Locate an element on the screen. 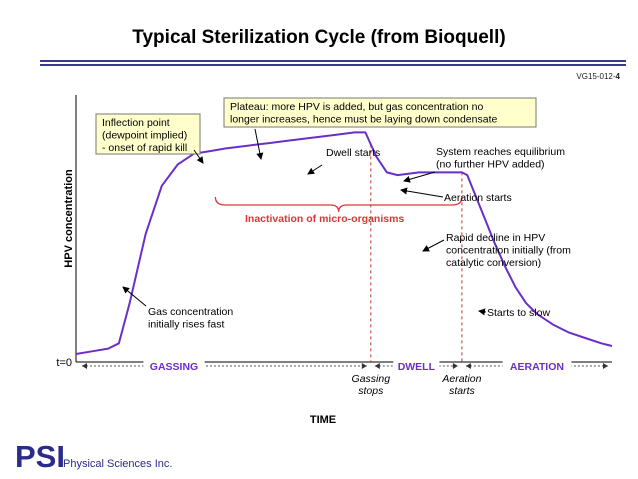  psi-logo: PSI is located at coordinates (39, 456).